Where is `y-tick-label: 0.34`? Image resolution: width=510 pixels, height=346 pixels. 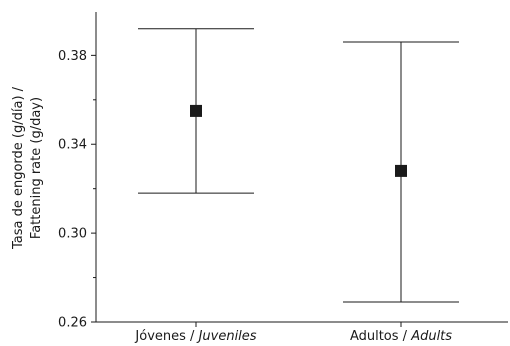 y-tick-label: 0.34 is located at coordinates (72, 145).